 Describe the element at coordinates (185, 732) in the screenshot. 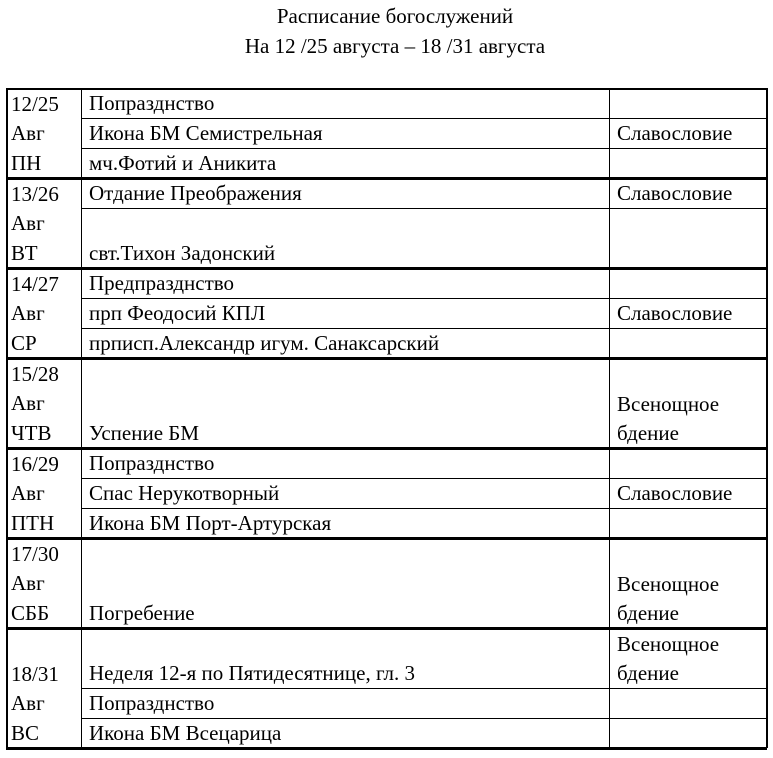

I see `feast-cell: Икона БМ Всецарица` at that location.